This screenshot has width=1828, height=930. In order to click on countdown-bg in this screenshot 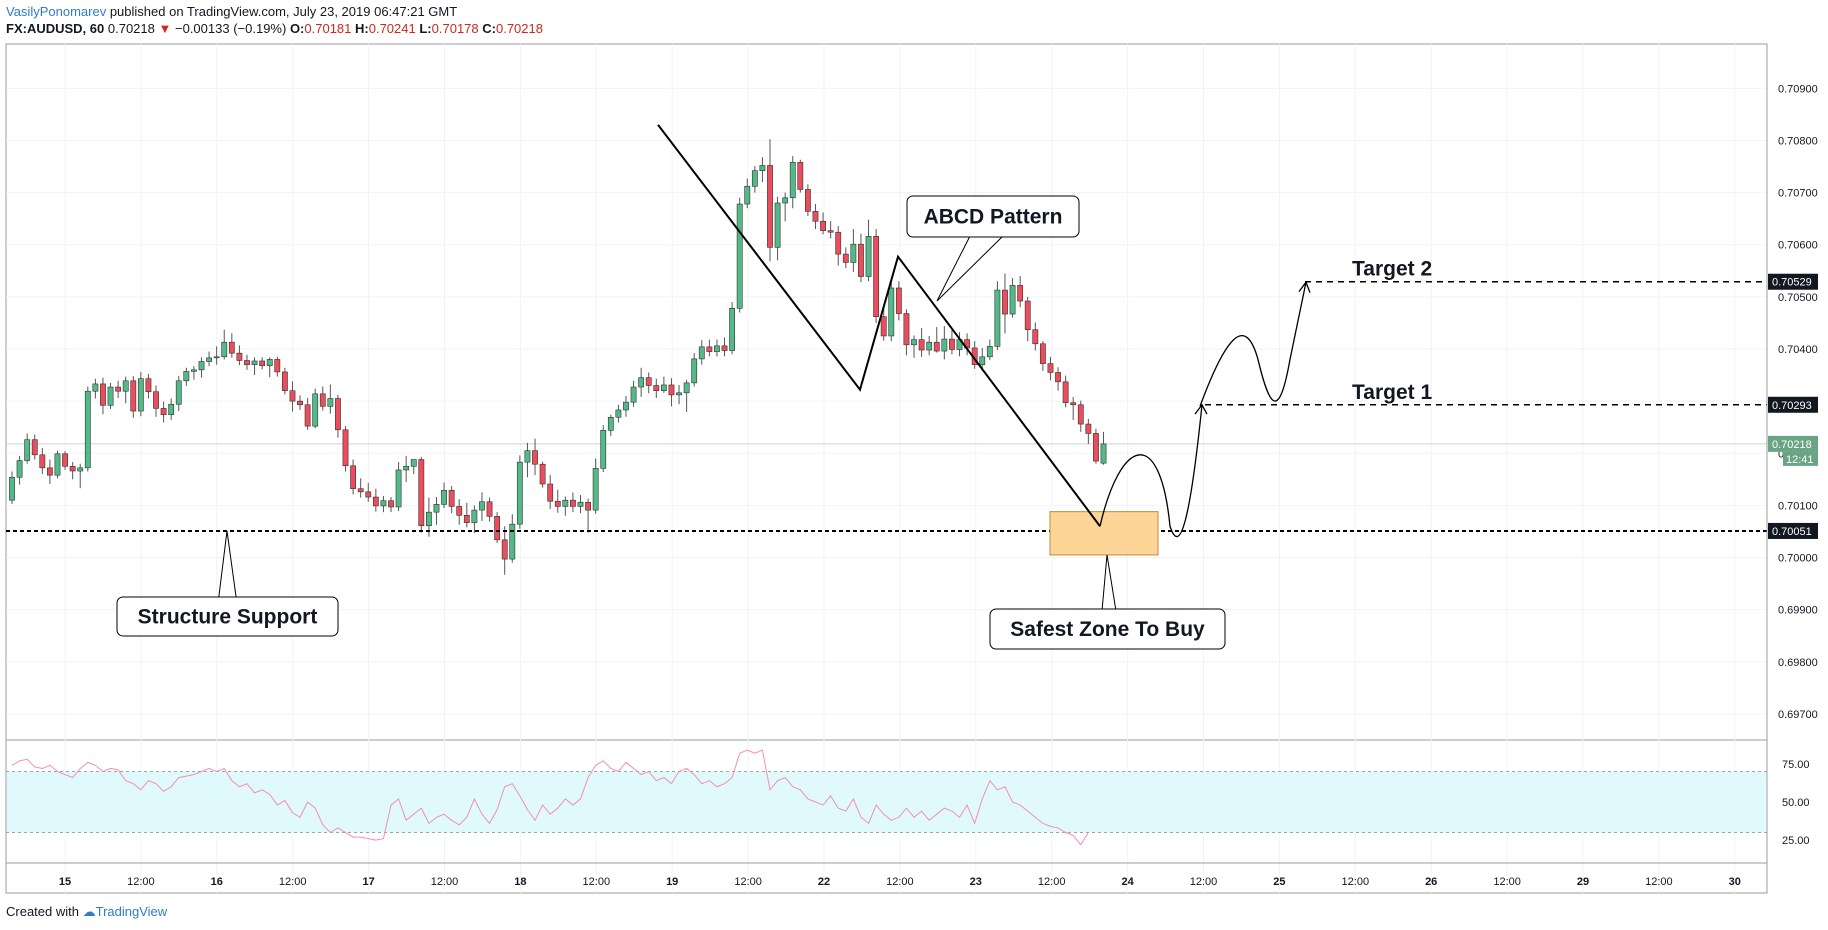, I will do `click(1800, 458)`.